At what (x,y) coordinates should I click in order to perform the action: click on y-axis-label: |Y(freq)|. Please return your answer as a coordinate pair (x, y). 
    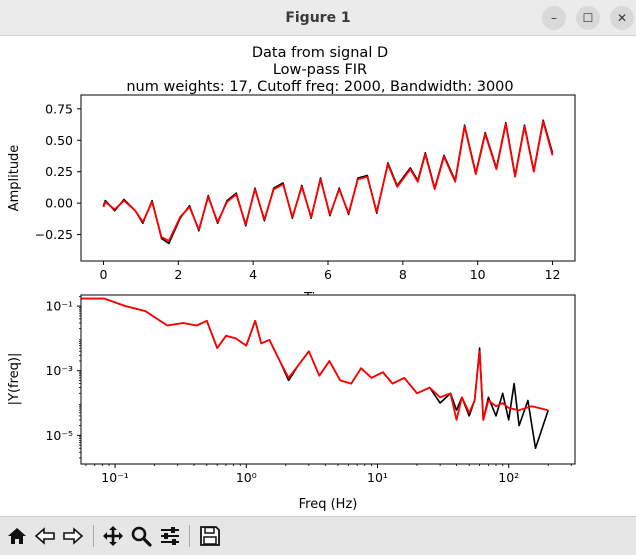
    Looking at the image, I should click on (14, 379).